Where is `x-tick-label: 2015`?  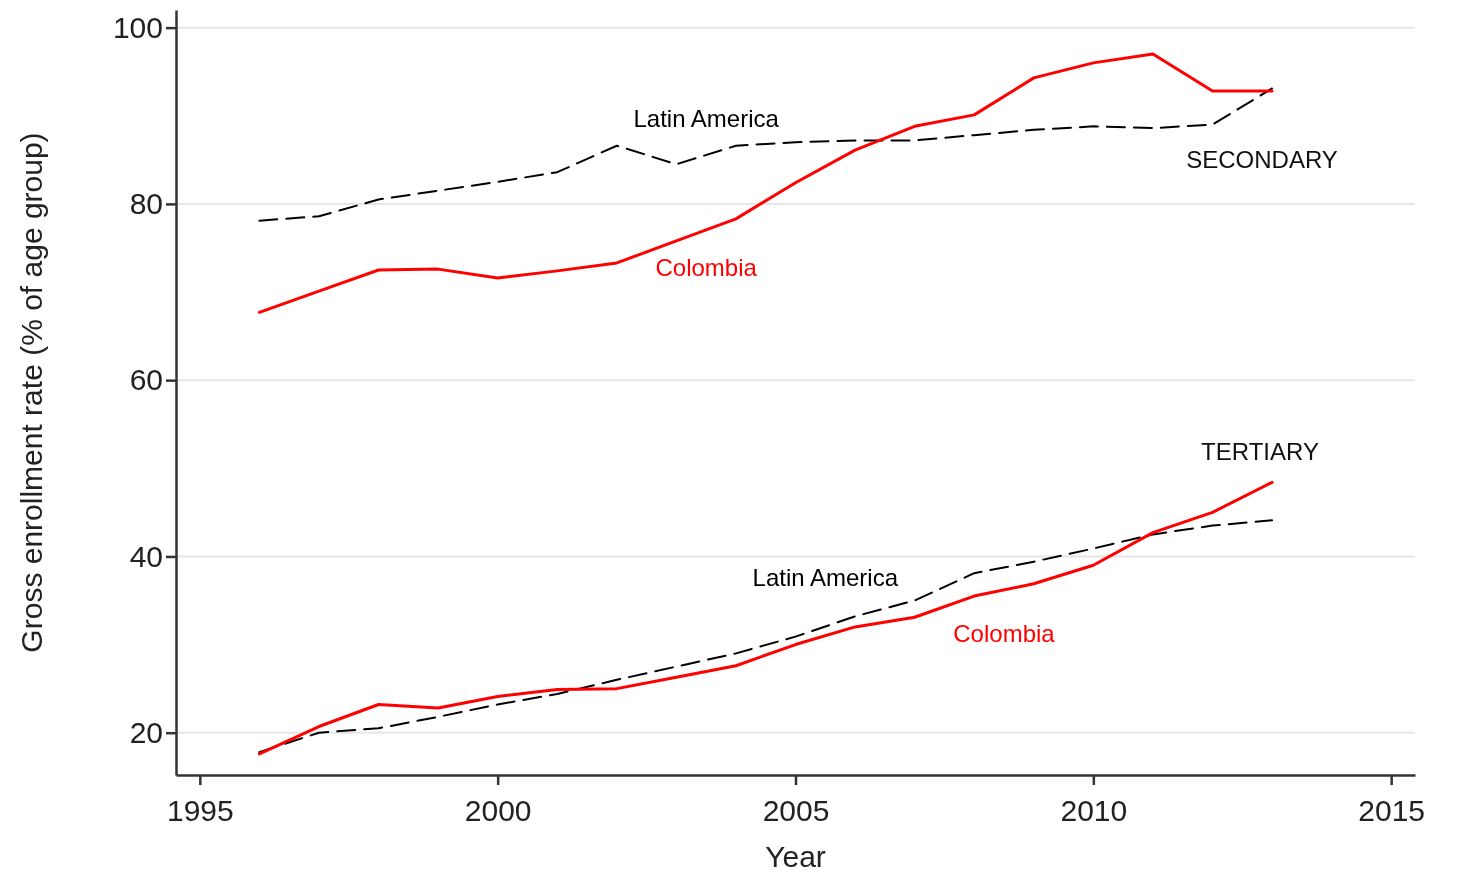 x-tick-label: 2015 is located at coordinates (1392, 810).